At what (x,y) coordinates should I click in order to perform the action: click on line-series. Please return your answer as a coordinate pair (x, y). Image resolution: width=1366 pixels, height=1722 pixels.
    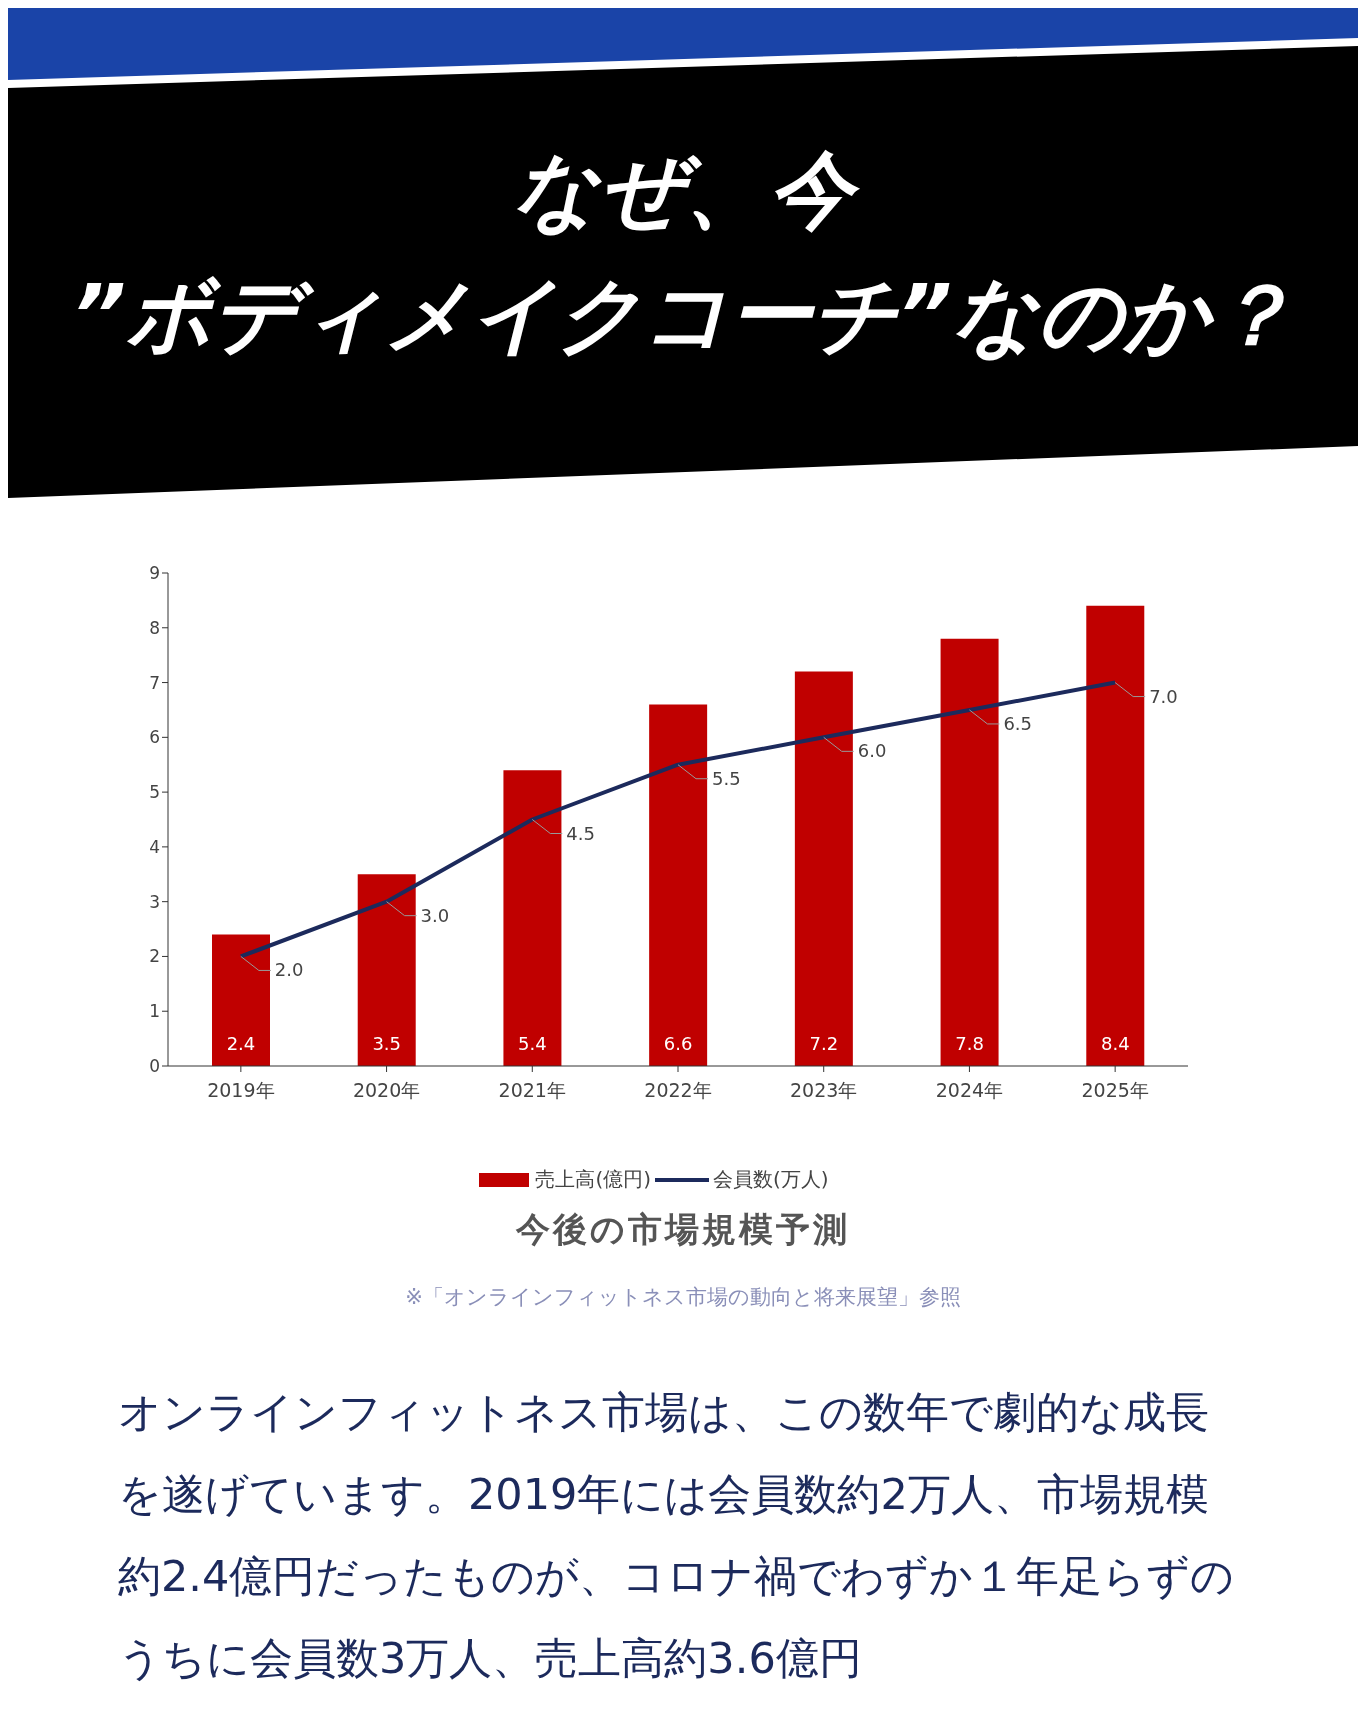
    Looking at the image, I should click on (678, 819).